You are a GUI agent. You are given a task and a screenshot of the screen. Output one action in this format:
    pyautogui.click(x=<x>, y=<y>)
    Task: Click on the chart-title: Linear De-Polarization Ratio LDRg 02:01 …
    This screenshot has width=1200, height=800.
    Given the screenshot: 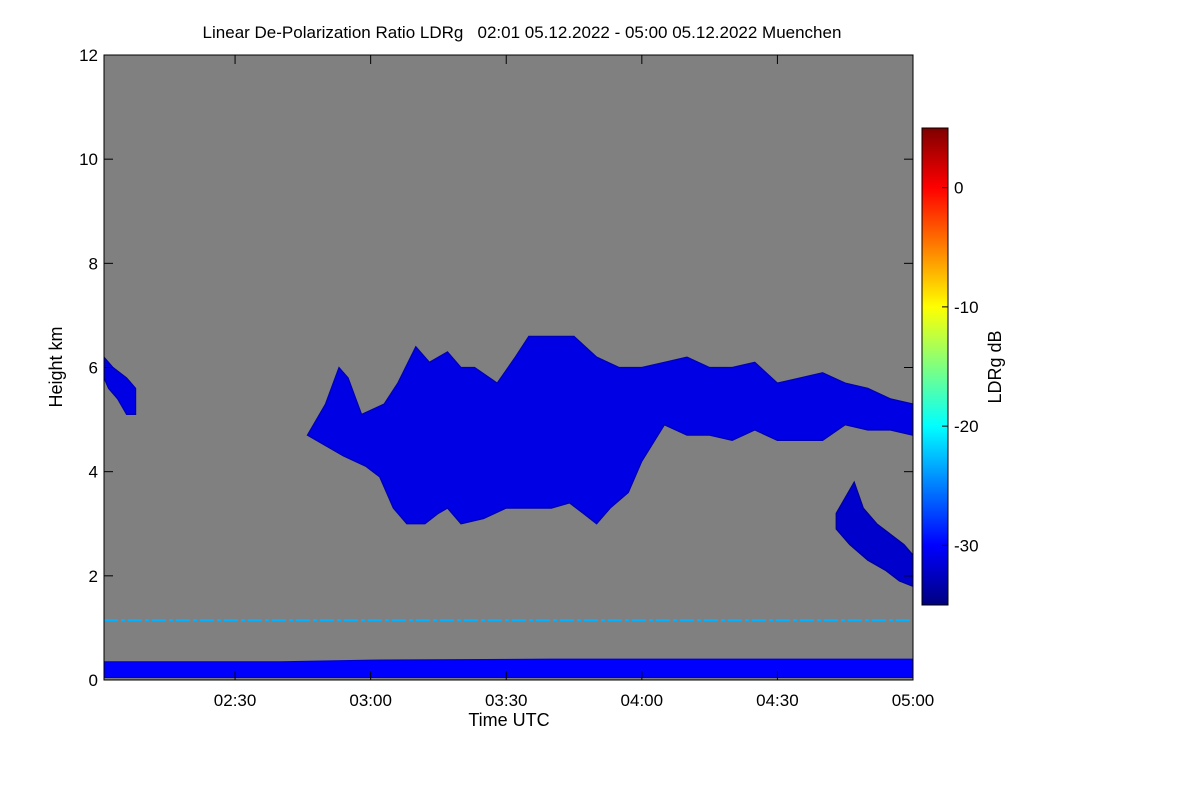 What is the action you would take?
    pyautogui.click(x=522, y=32)
    